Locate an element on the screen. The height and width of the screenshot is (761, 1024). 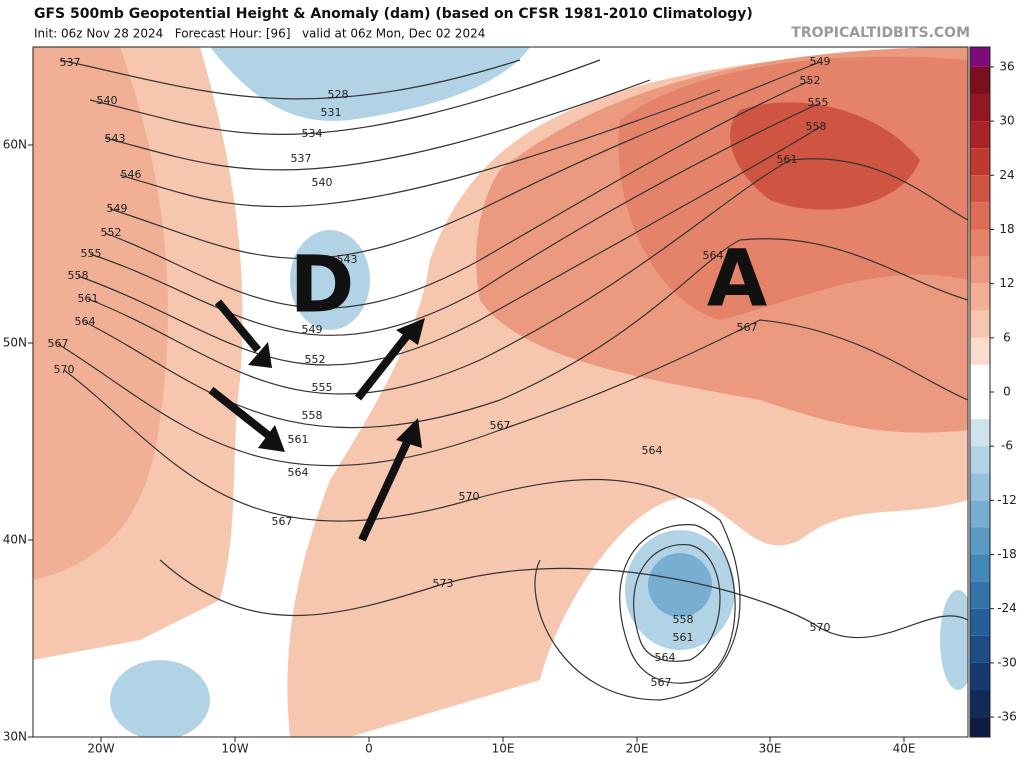
lon-label: 40E is located at coordinates (904, 749).